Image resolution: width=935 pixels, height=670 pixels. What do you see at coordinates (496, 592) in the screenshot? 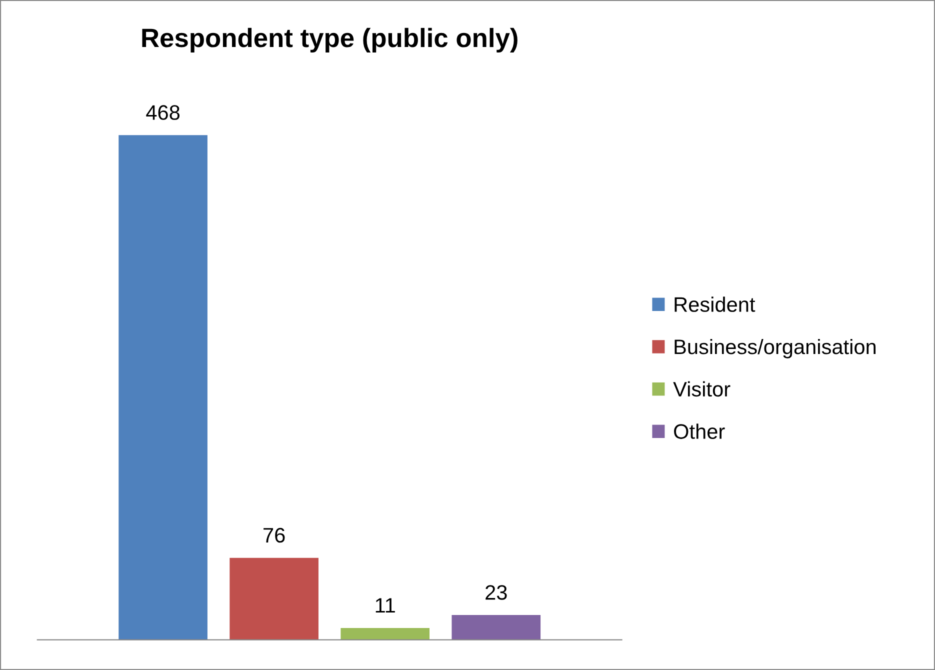
I see `data-label: 23` at bounding box center [496, 592].